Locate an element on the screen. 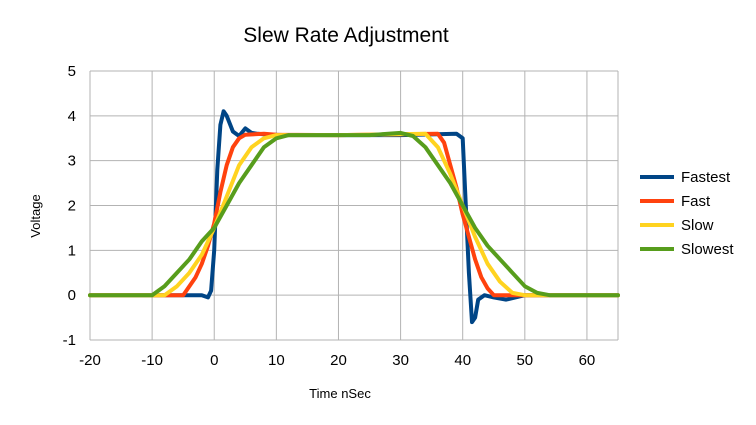 Image resolution: width=756 pixels, height=425 pixels. y-tick-label: 1 is located at coordinates (72, 250).